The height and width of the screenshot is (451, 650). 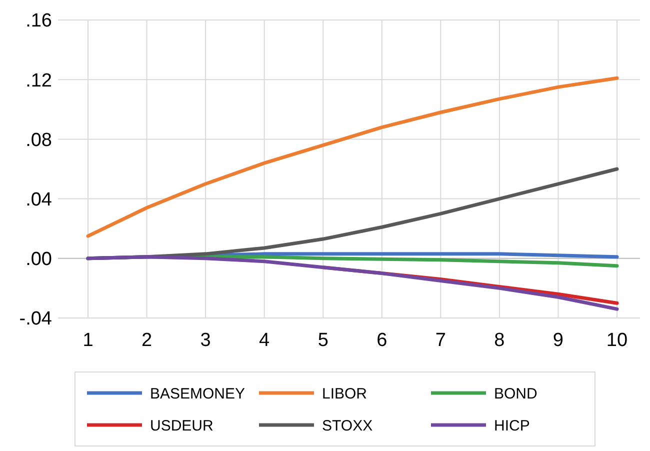 I want to click on x-tick-label: 3, so click(x=205, y=340).